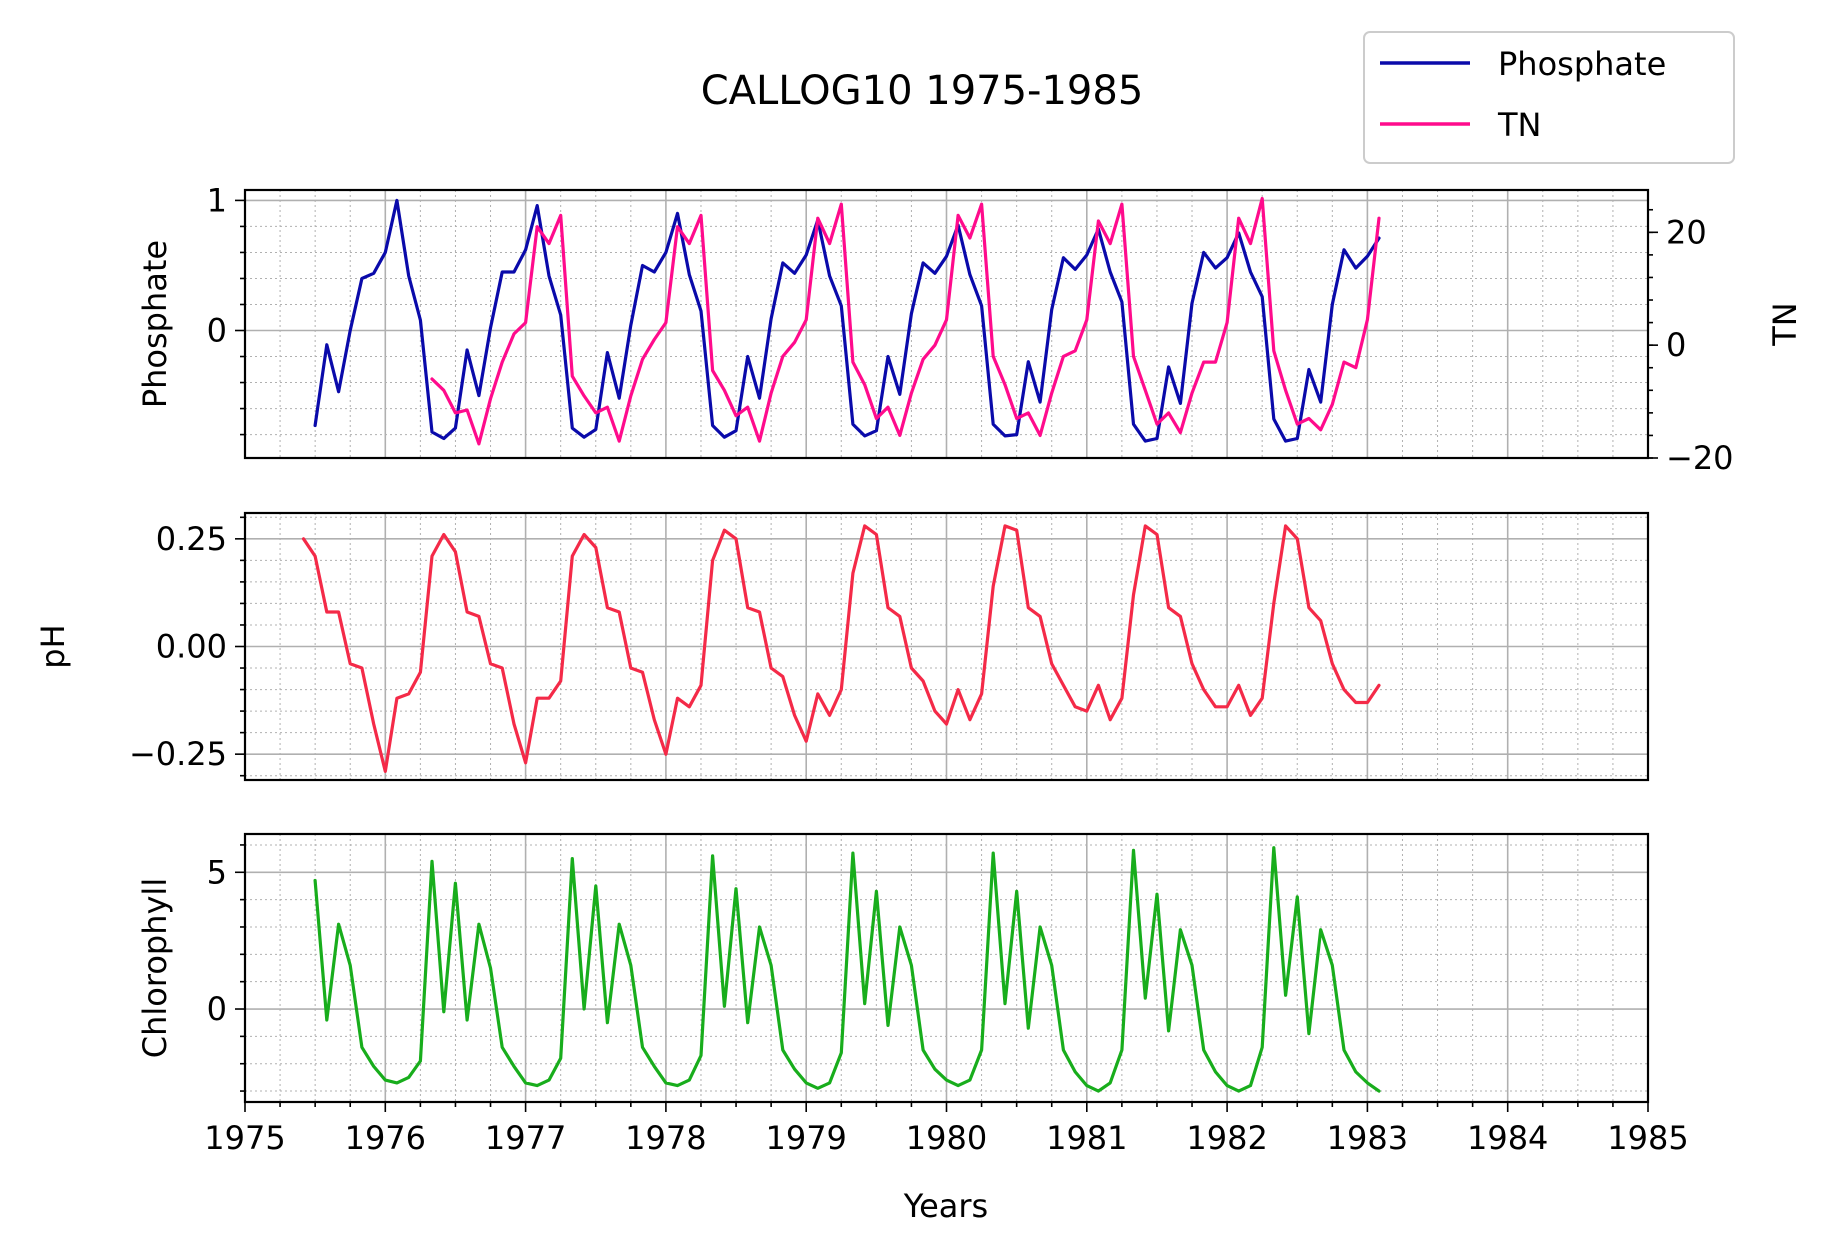 This screenshot has width=1842, height=1251. What do you see at coordinates (841, 649) in the screenshot?
I see `series-line-ph` at bounding box center [841, 649].